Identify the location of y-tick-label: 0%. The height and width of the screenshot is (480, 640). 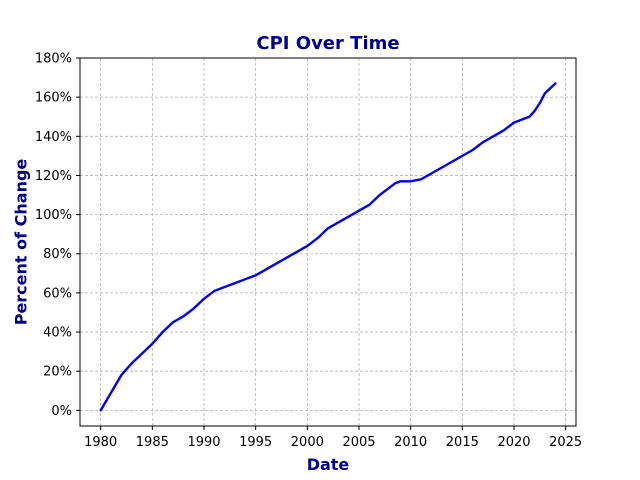
(61, 411).